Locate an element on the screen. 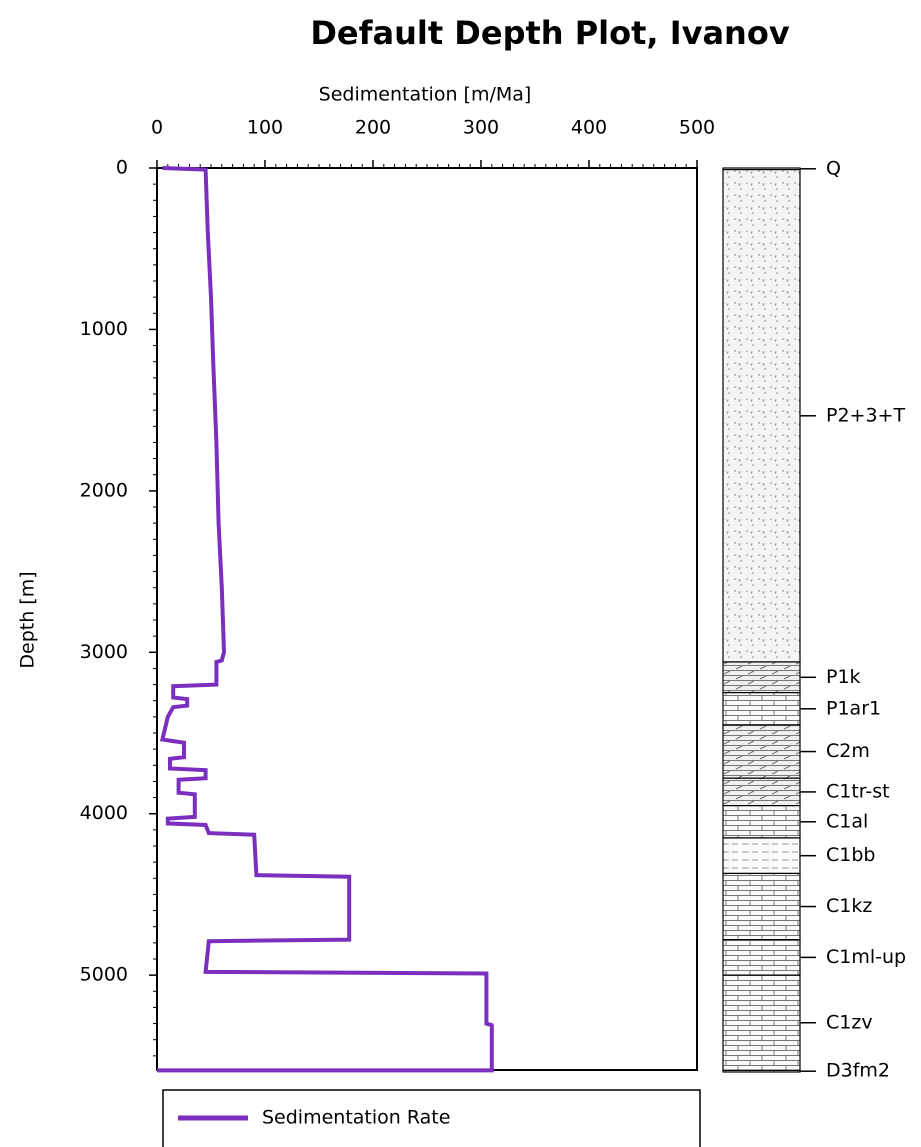 This screenshot has height=1147, width=921. x-tick-label: 300 is located at coordinates (481, 128).